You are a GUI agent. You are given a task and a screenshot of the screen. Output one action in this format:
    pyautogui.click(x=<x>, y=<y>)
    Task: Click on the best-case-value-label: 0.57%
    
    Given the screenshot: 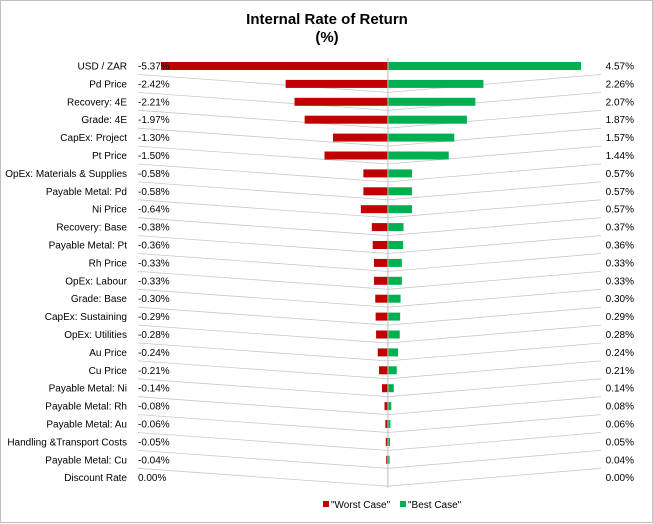 What is the action you would take?
    pyautogui.click(x=620, y=174)
    